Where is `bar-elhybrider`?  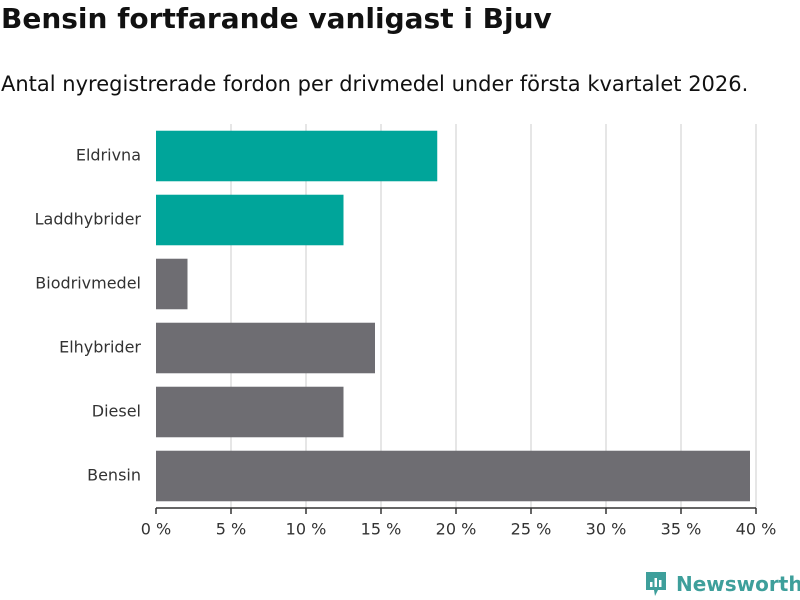
bar-elhybrider is located at coordinates (265, 348).